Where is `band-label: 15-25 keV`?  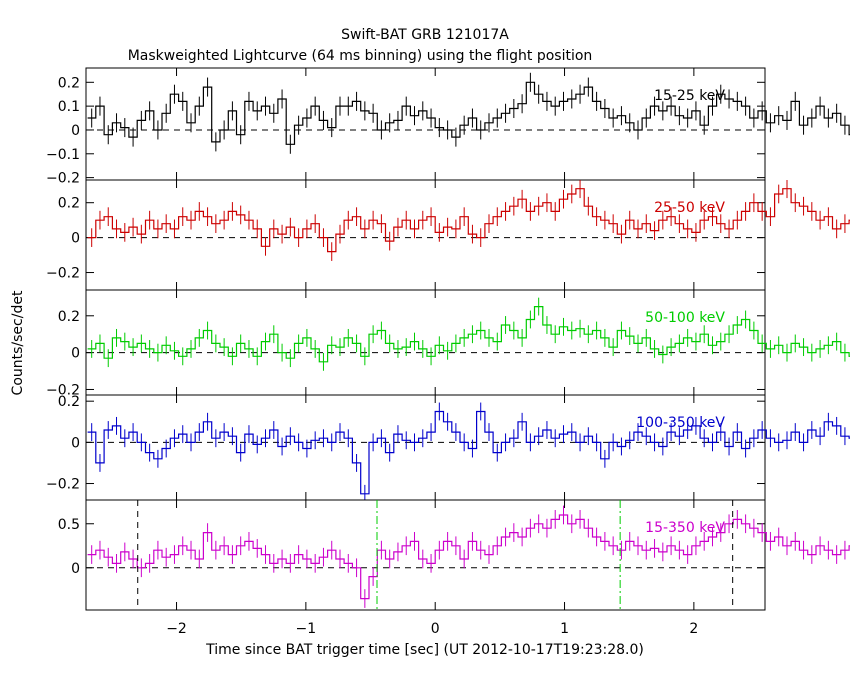
band-label: 15-25 keV is located at coordinates (689, 96).